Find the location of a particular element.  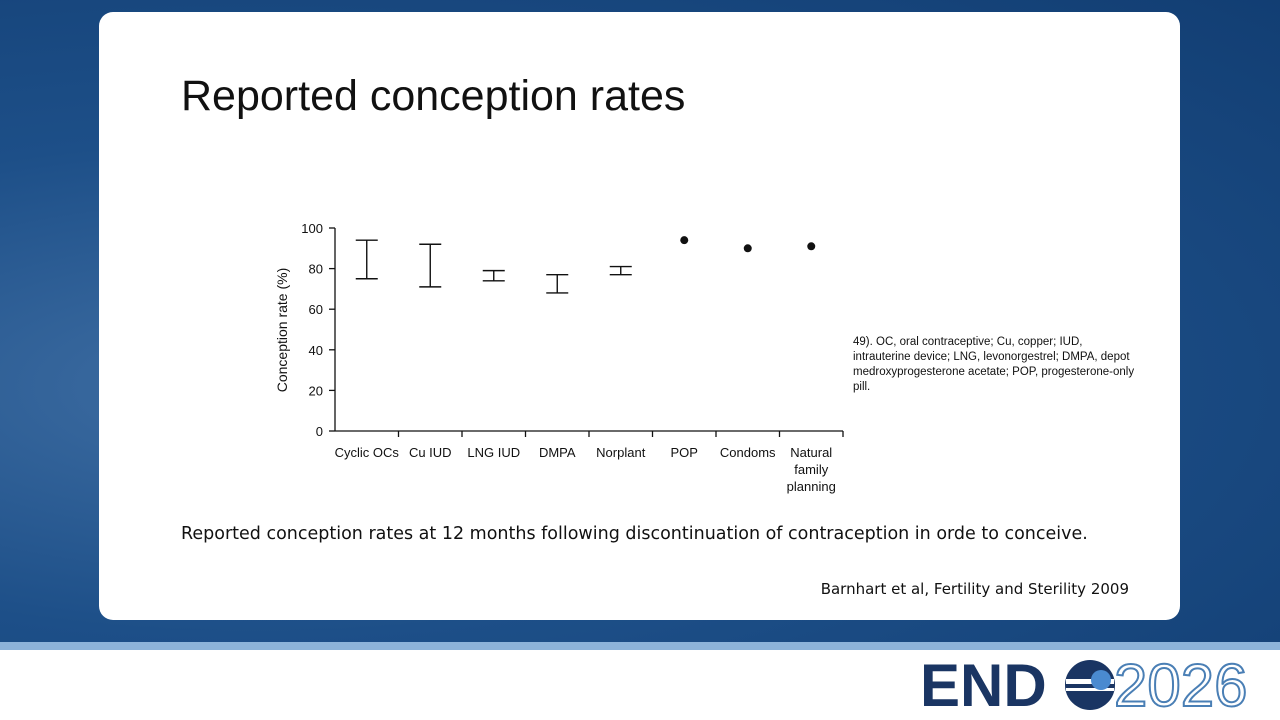

x-tick-label: Natural family planning is located at coordinates (811, 469).